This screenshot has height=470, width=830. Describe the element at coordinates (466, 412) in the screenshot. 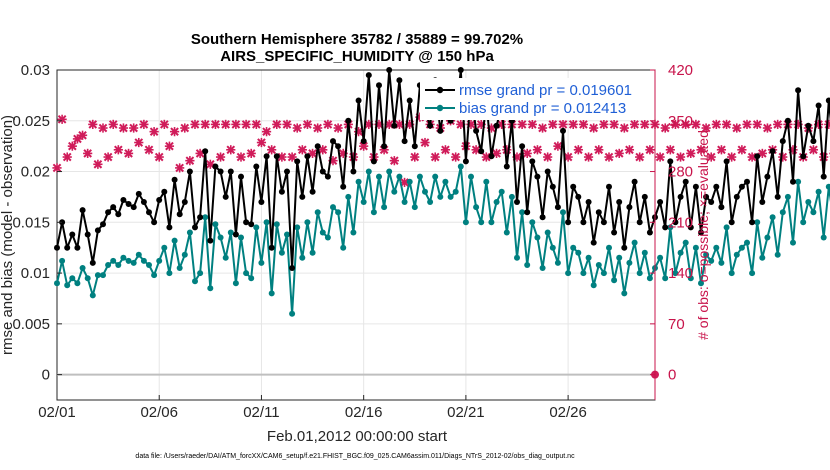

I see `x-tick-label-4: 02/21` at that location.